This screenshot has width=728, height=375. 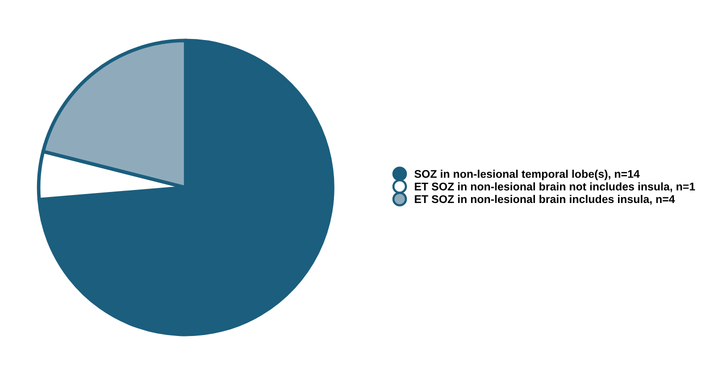 I want to click on legend-label: SOZ in non-lesional temporal lobe(s), n=14, so click(x=527, y=175).